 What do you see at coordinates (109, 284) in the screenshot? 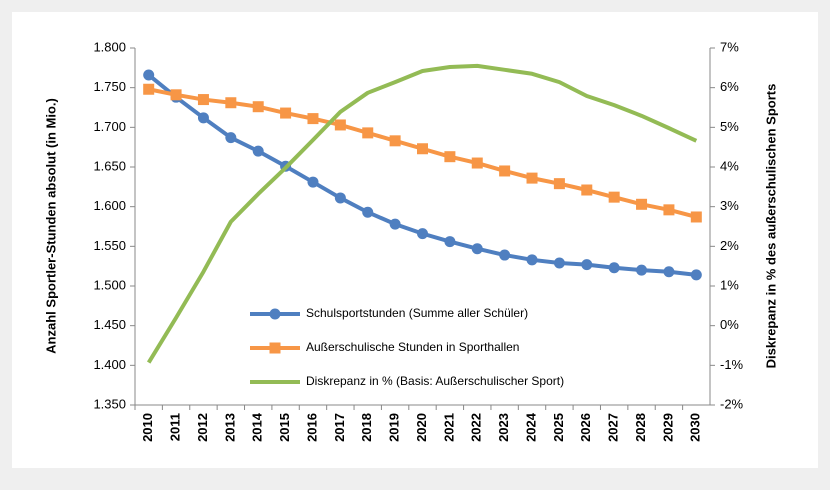
I see `y-tick-label: 1.500` at bounding box center [109, 284].